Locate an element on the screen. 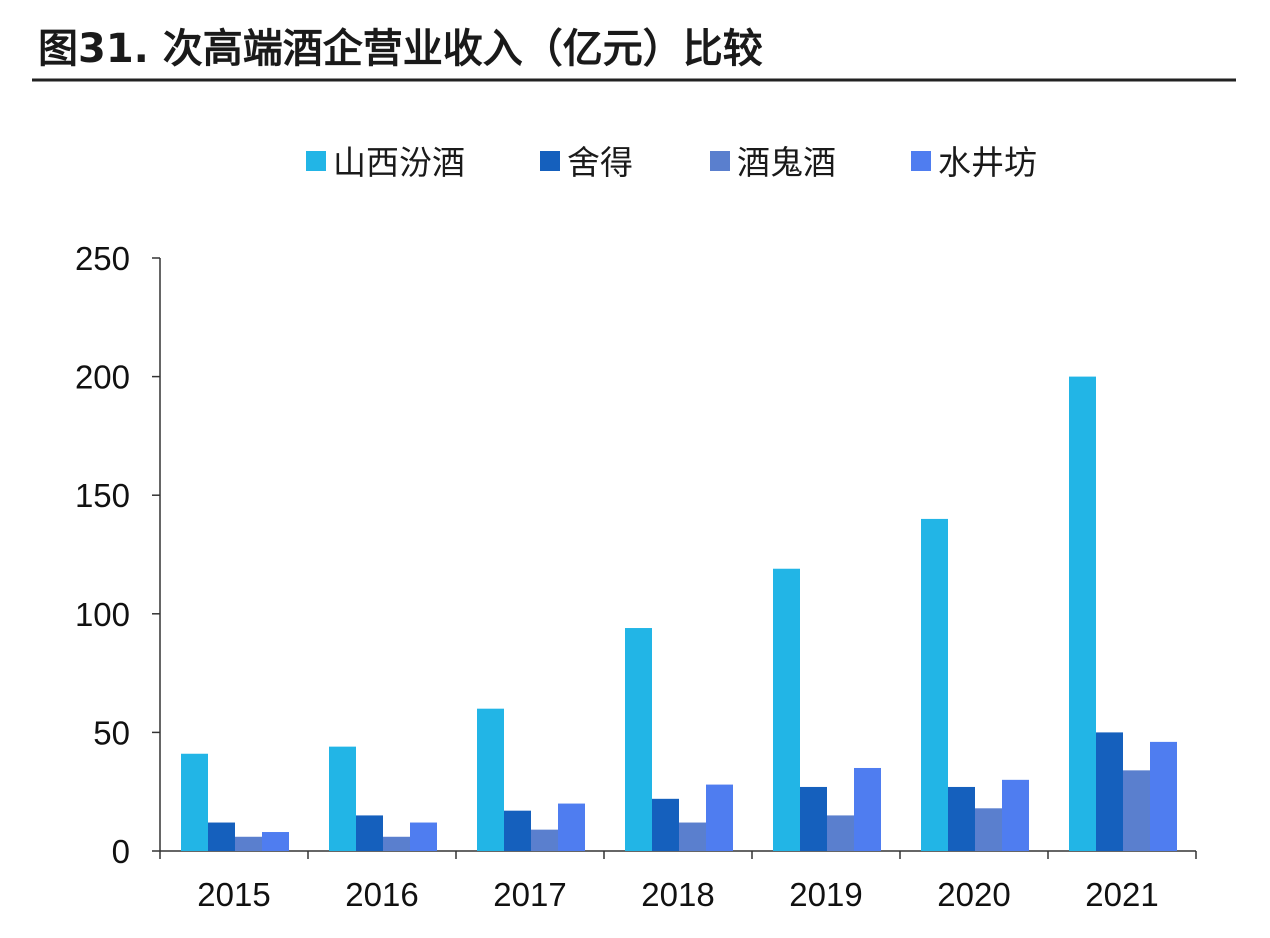 This screenshot has width=1270, height=938. bar-山西汾酒-2015 is located at coordinates (194, 802).